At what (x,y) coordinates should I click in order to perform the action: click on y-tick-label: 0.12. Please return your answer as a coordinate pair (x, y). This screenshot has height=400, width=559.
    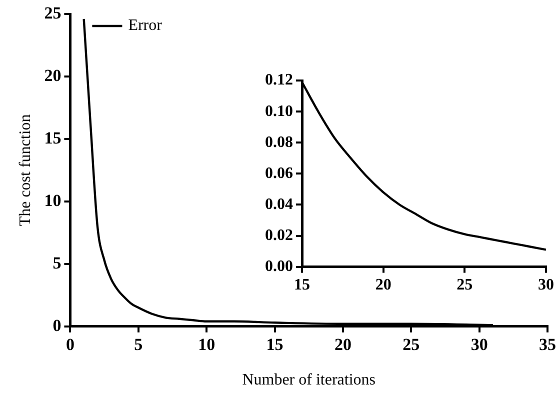
    Looking at the image, I should click on (279, 80).